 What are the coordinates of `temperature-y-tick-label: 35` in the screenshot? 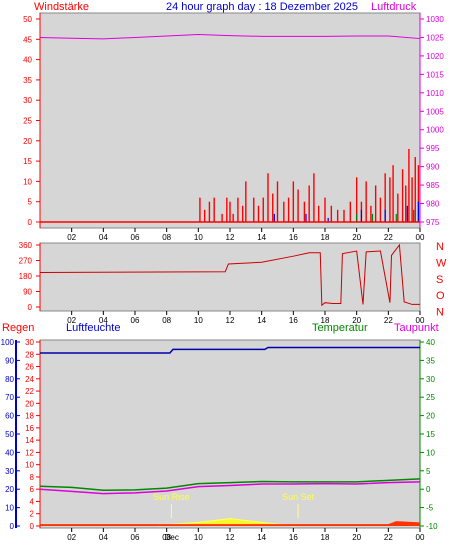 It's located at (430, 360).